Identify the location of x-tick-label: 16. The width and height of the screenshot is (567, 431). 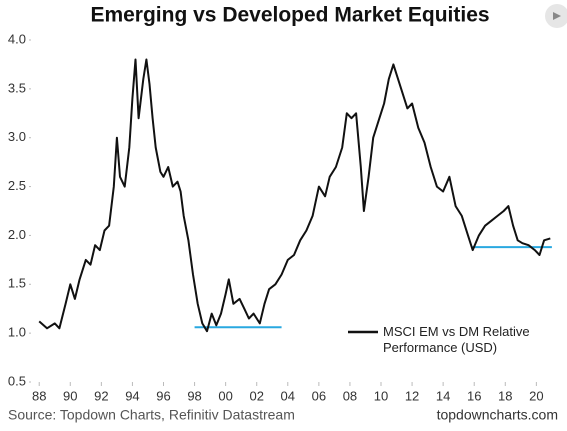
(474, 395).